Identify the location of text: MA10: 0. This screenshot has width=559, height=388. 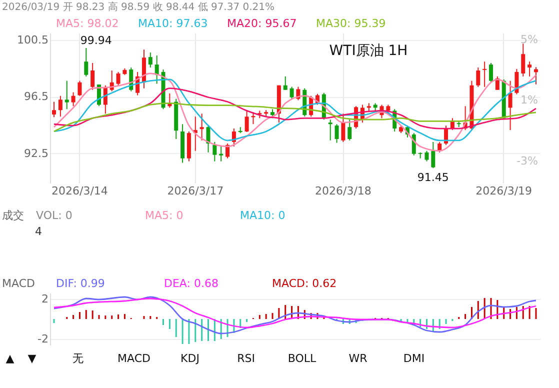
(263, 215).